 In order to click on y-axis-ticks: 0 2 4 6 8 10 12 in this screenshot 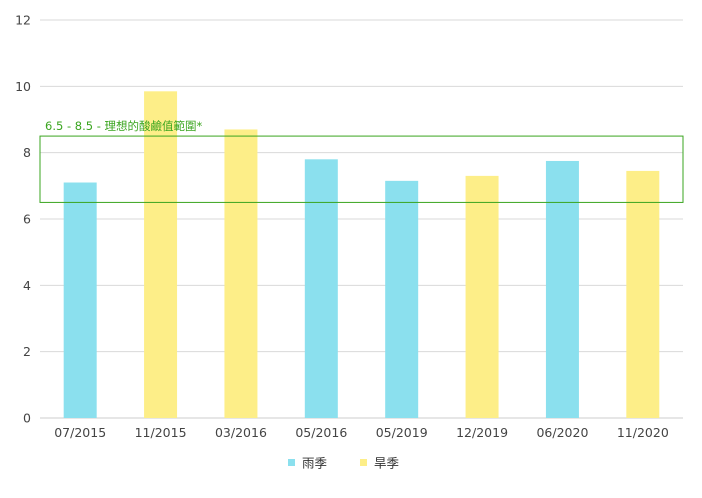, I will do `click(23, 219)`.